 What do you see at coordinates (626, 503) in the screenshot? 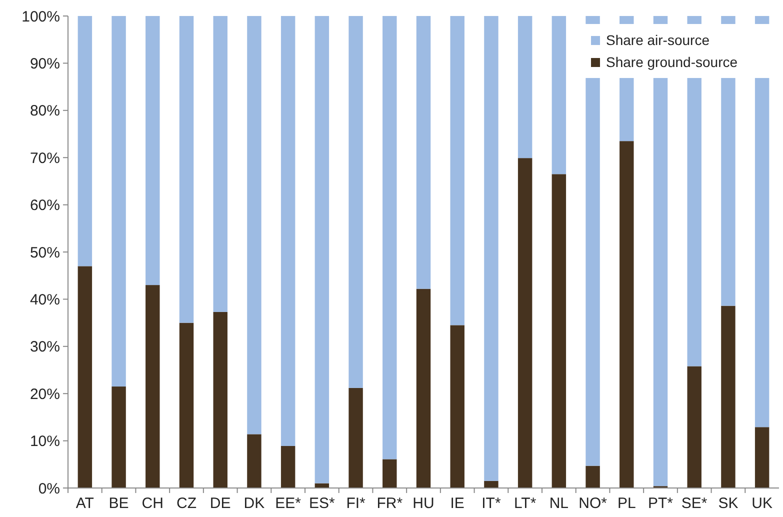
I see `x-tick-label: PL` at bounding box center [626, 503].